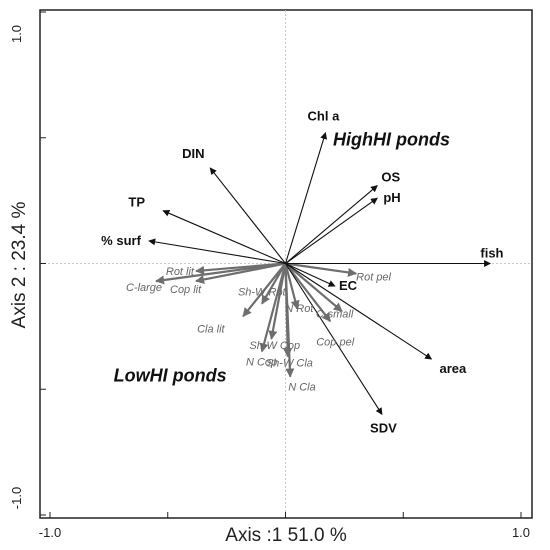  I want to click on species-label-sh-w-rot: Sh-W Rot, so click(262, 293).